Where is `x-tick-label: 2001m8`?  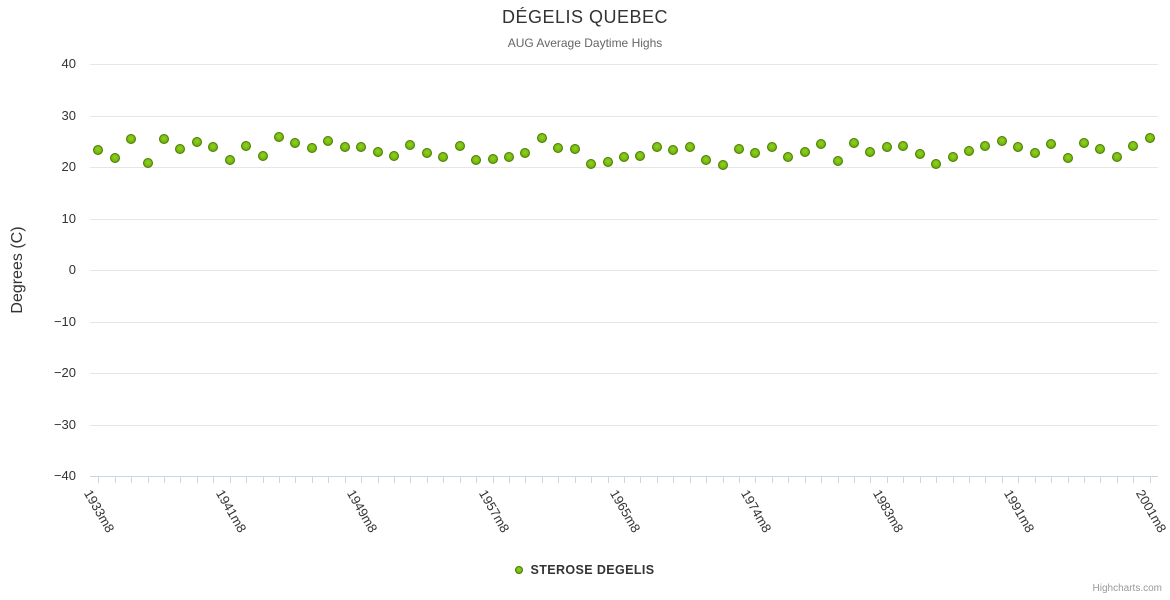 x-tick-label: 2001m8 is located at coordinates (1151, 511).